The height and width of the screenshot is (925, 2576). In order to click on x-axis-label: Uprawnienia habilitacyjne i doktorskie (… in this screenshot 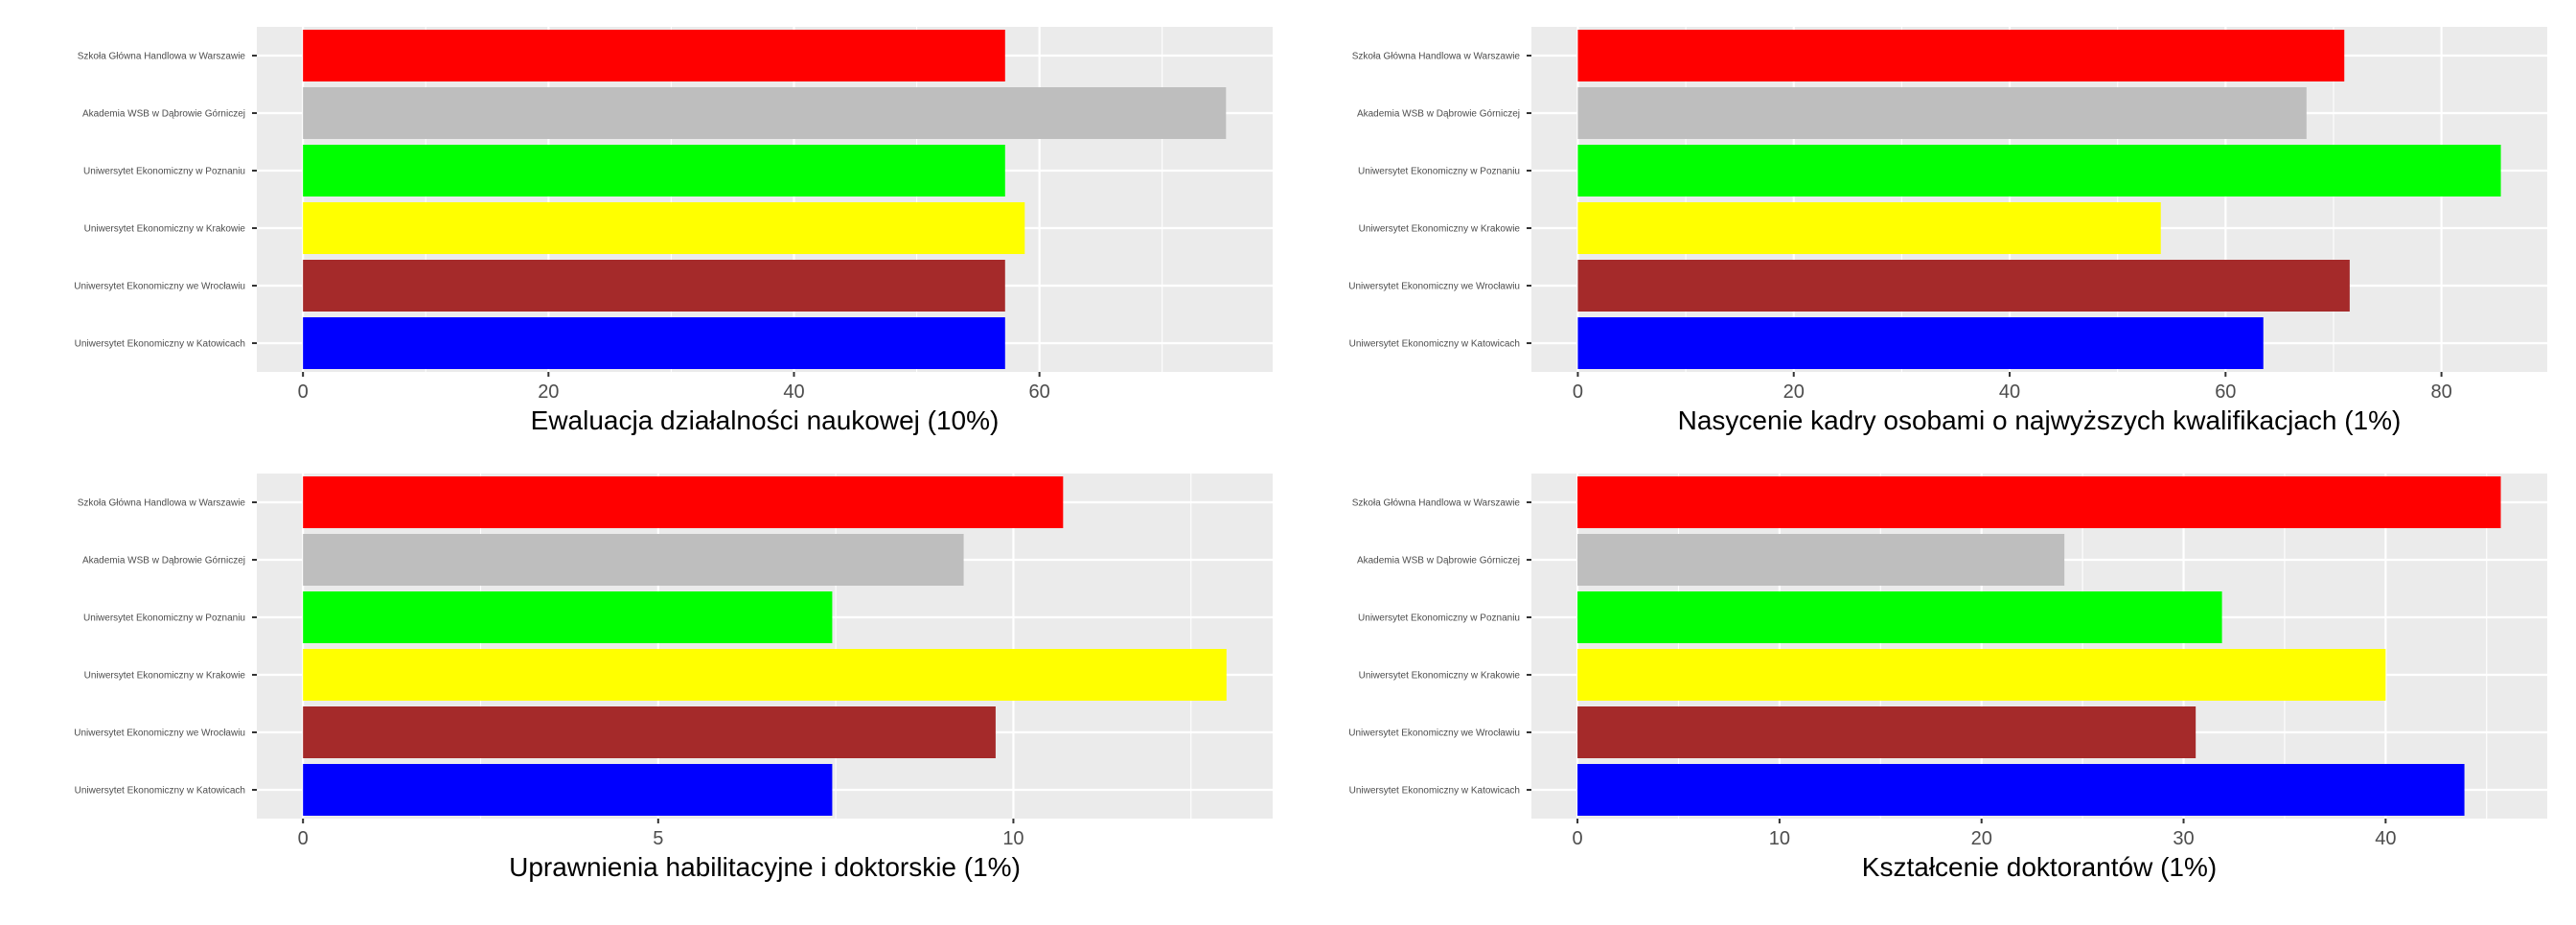, I will do `click(765, 867)`.